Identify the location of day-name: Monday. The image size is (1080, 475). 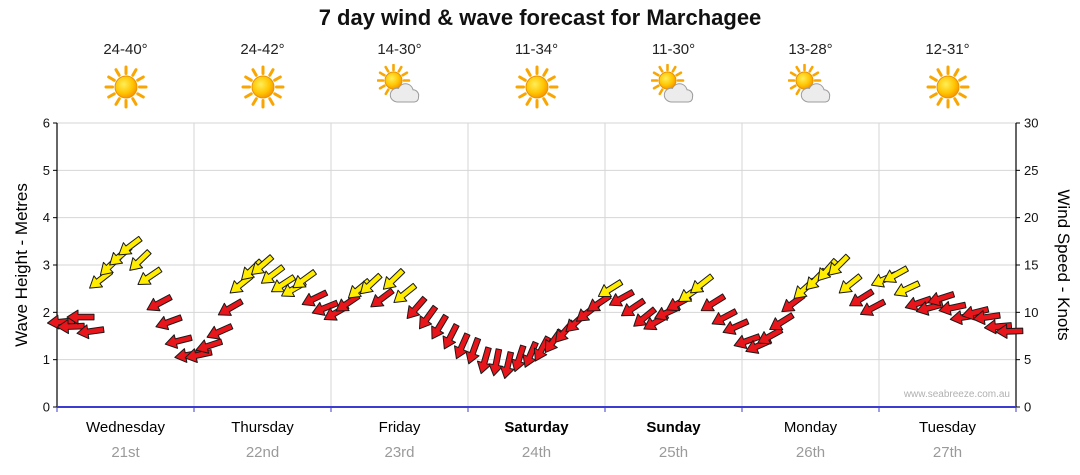
(810, 427).